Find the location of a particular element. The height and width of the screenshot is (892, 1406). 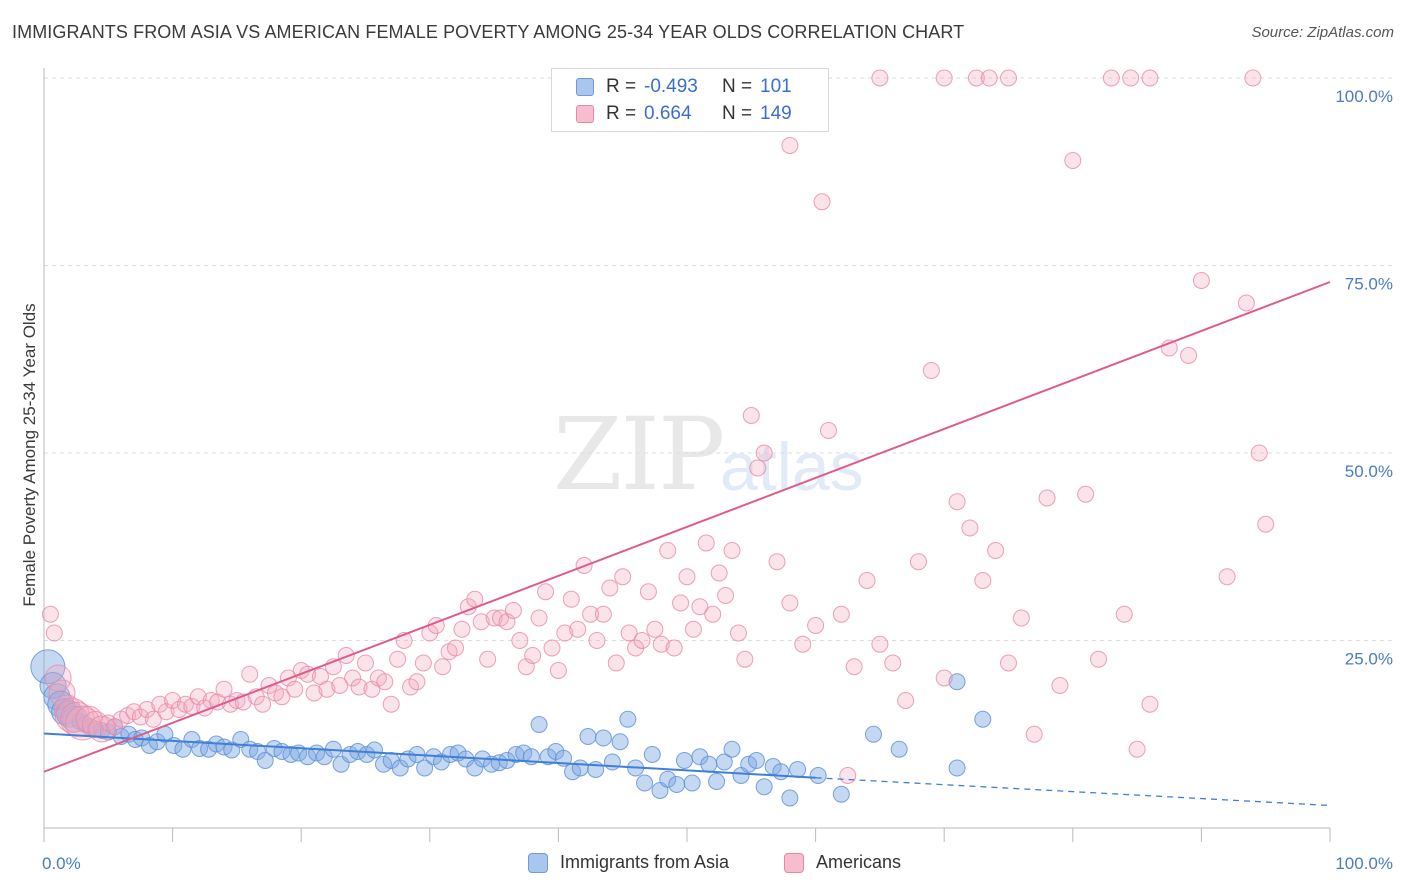

trend-line-immigrants is located at coordinates (429, 755).